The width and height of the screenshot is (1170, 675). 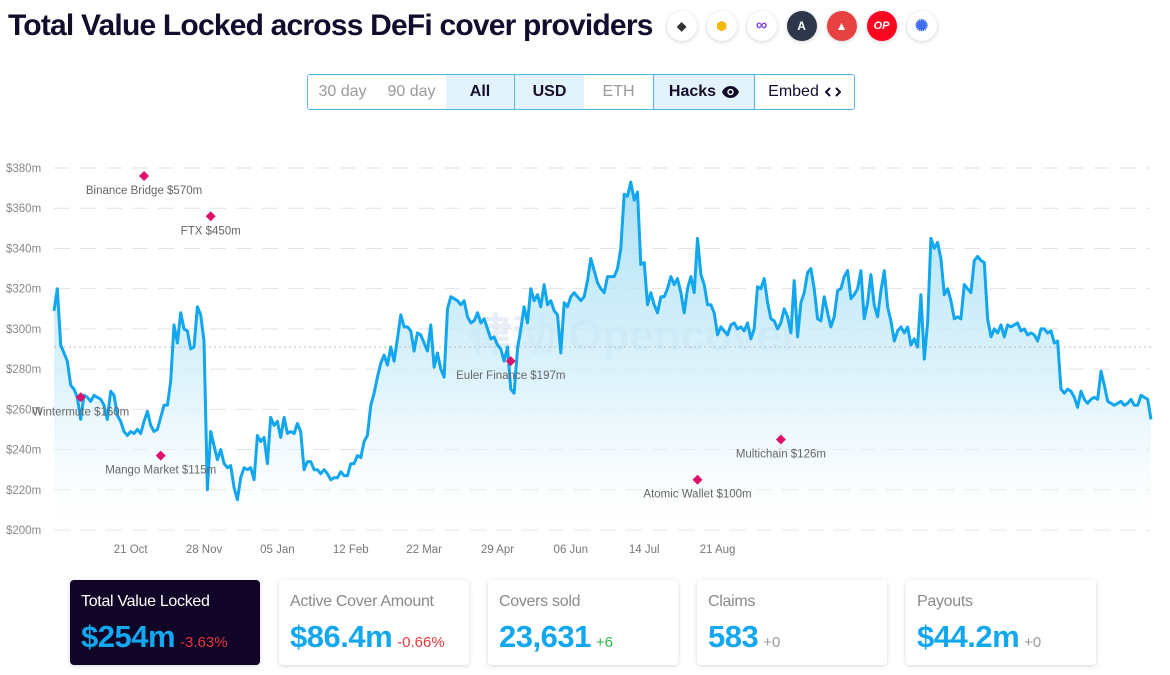 What do you see at coordinates (549, 92) in the screenshot?
I see `currency-usd-button: USD` at bounding box center [549, 92].